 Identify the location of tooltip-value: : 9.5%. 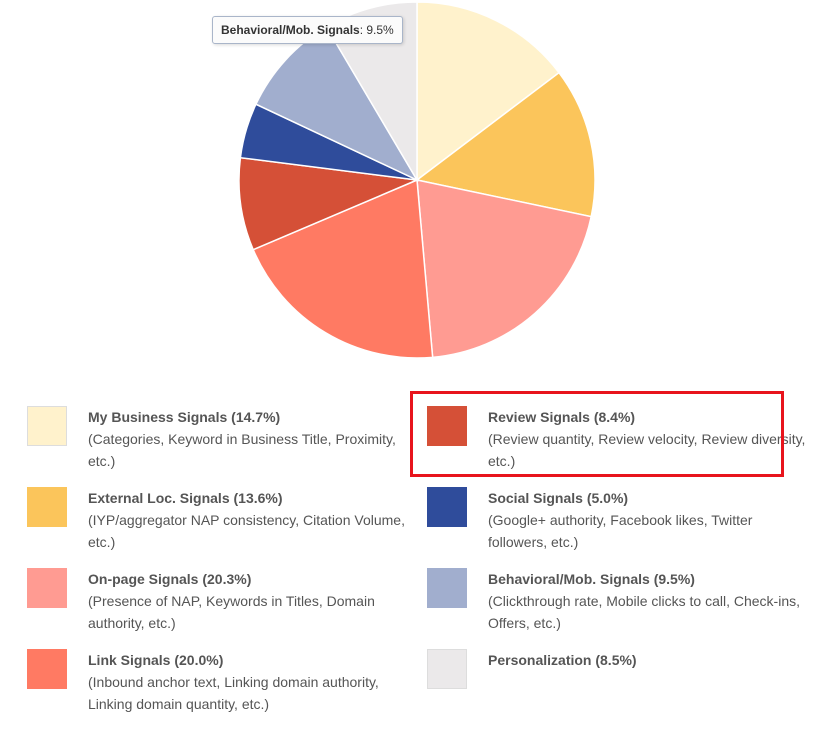
(376, 30).